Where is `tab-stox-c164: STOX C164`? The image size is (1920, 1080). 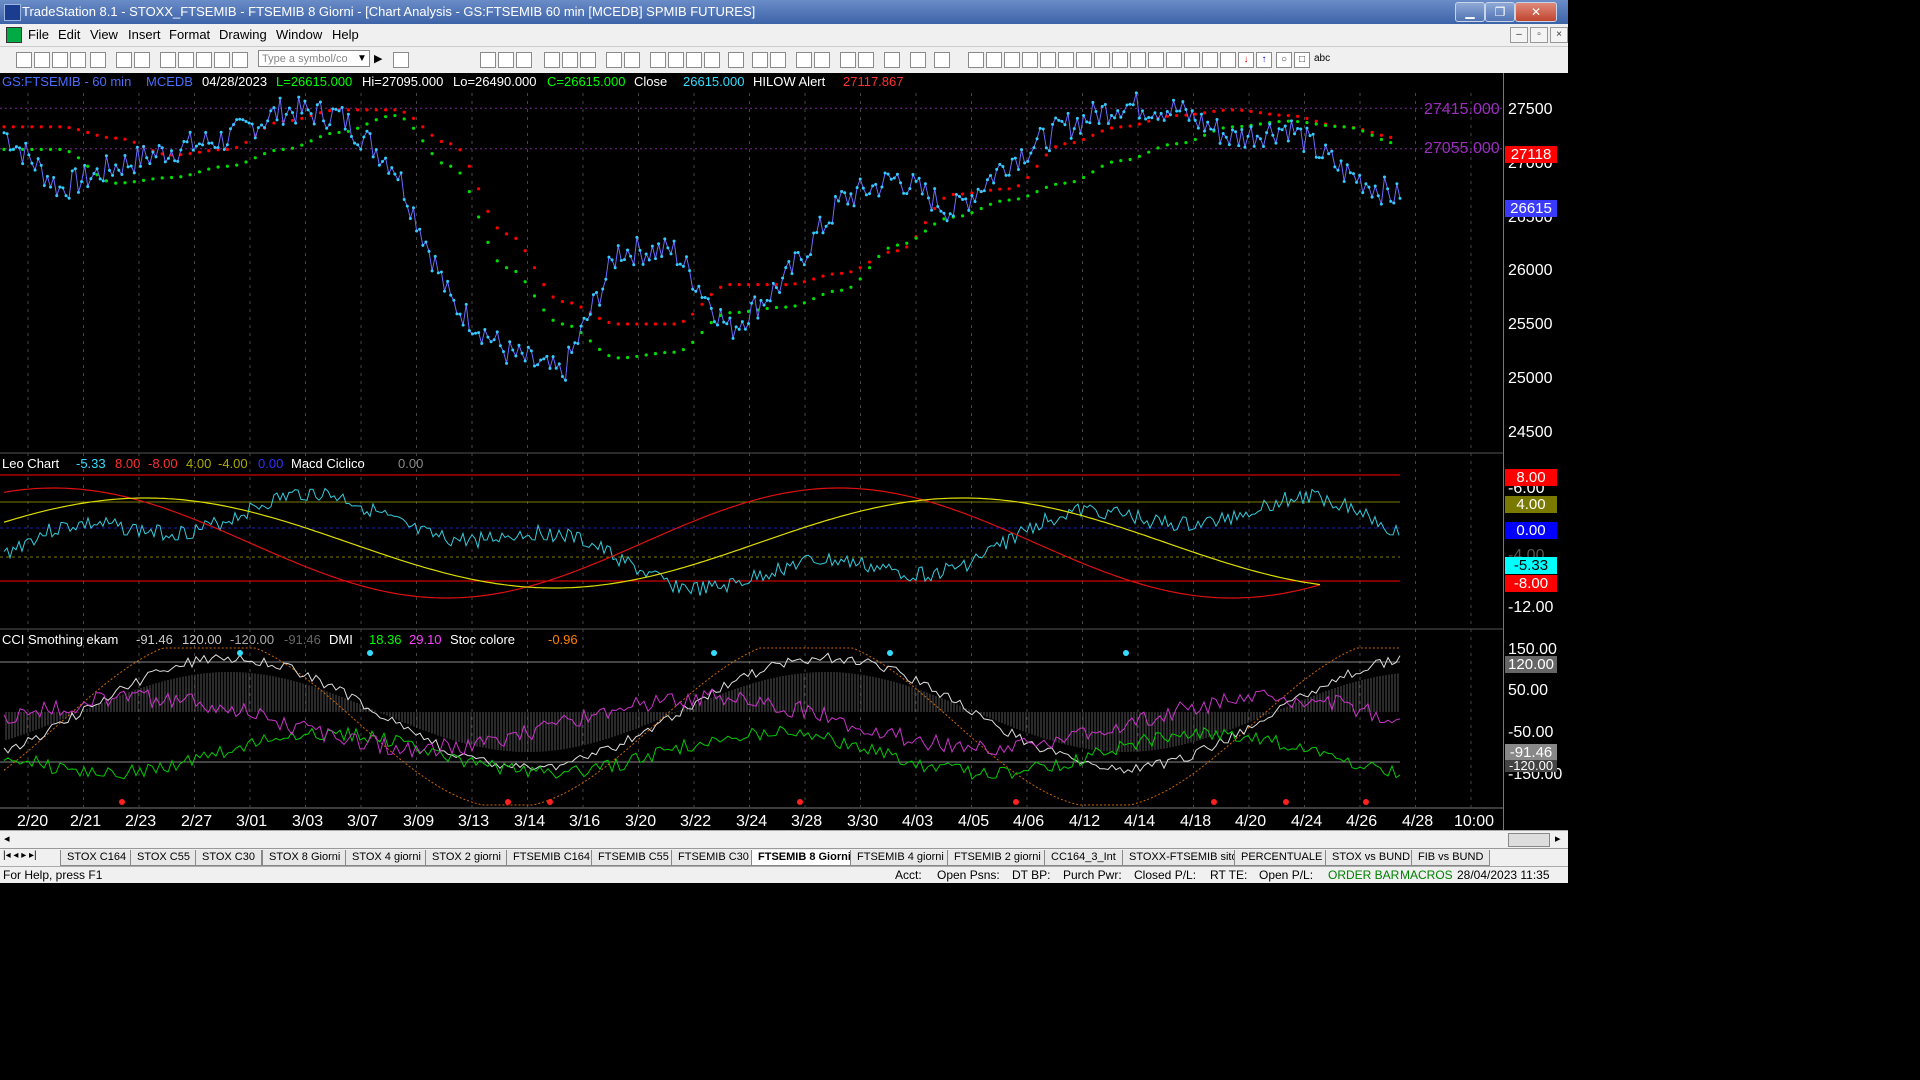
tab-stox-c164: STOX C164 is located at coordinates (97, 858).